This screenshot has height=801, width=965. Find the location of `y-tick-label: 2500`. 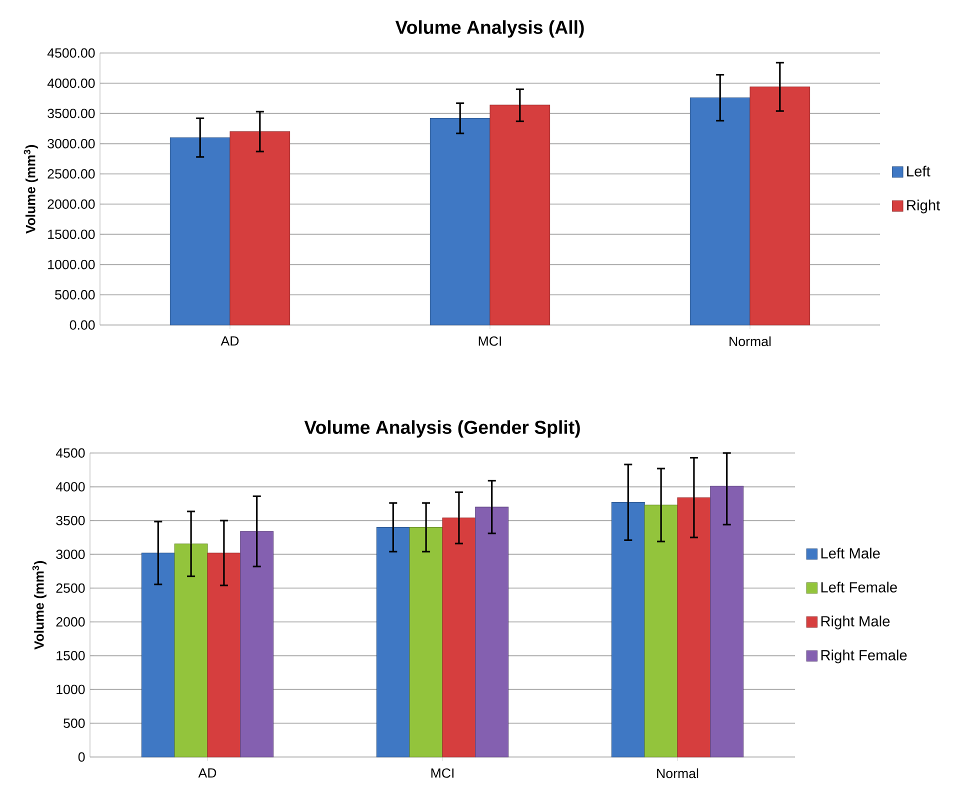

y-tick-label: 2500 is located at coordinates (70, 588).